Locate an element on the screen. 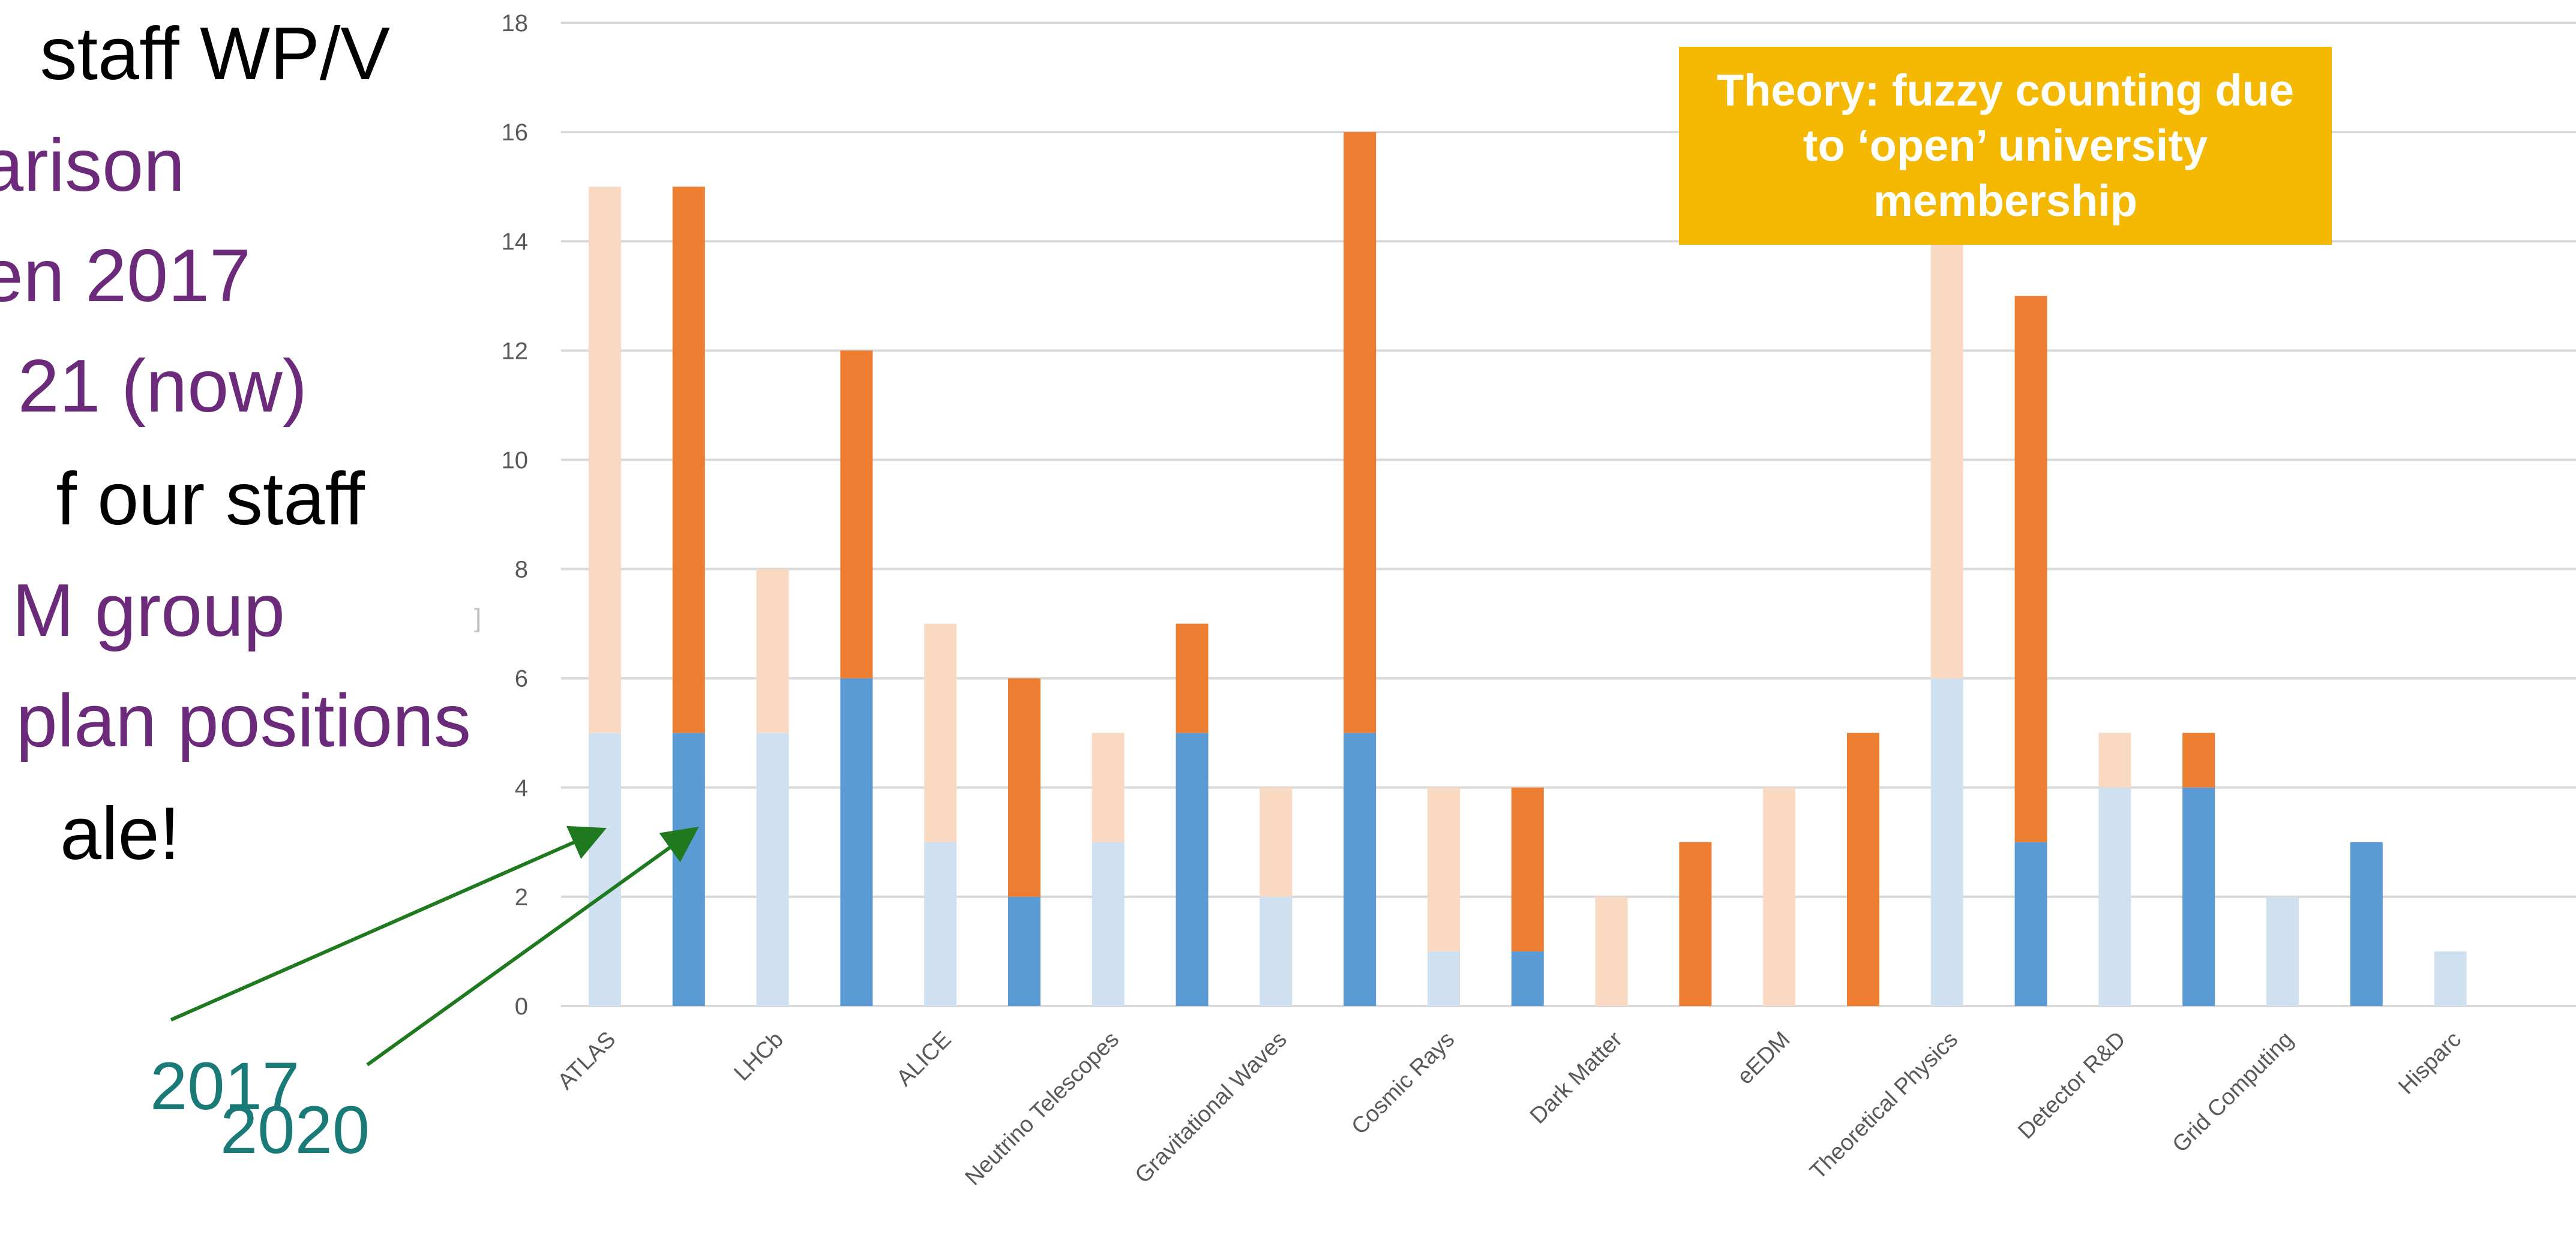 This screenshot has height=1243, width=2576. x-tick-label: Dark Matter is located at coordinates (1576, 1077).